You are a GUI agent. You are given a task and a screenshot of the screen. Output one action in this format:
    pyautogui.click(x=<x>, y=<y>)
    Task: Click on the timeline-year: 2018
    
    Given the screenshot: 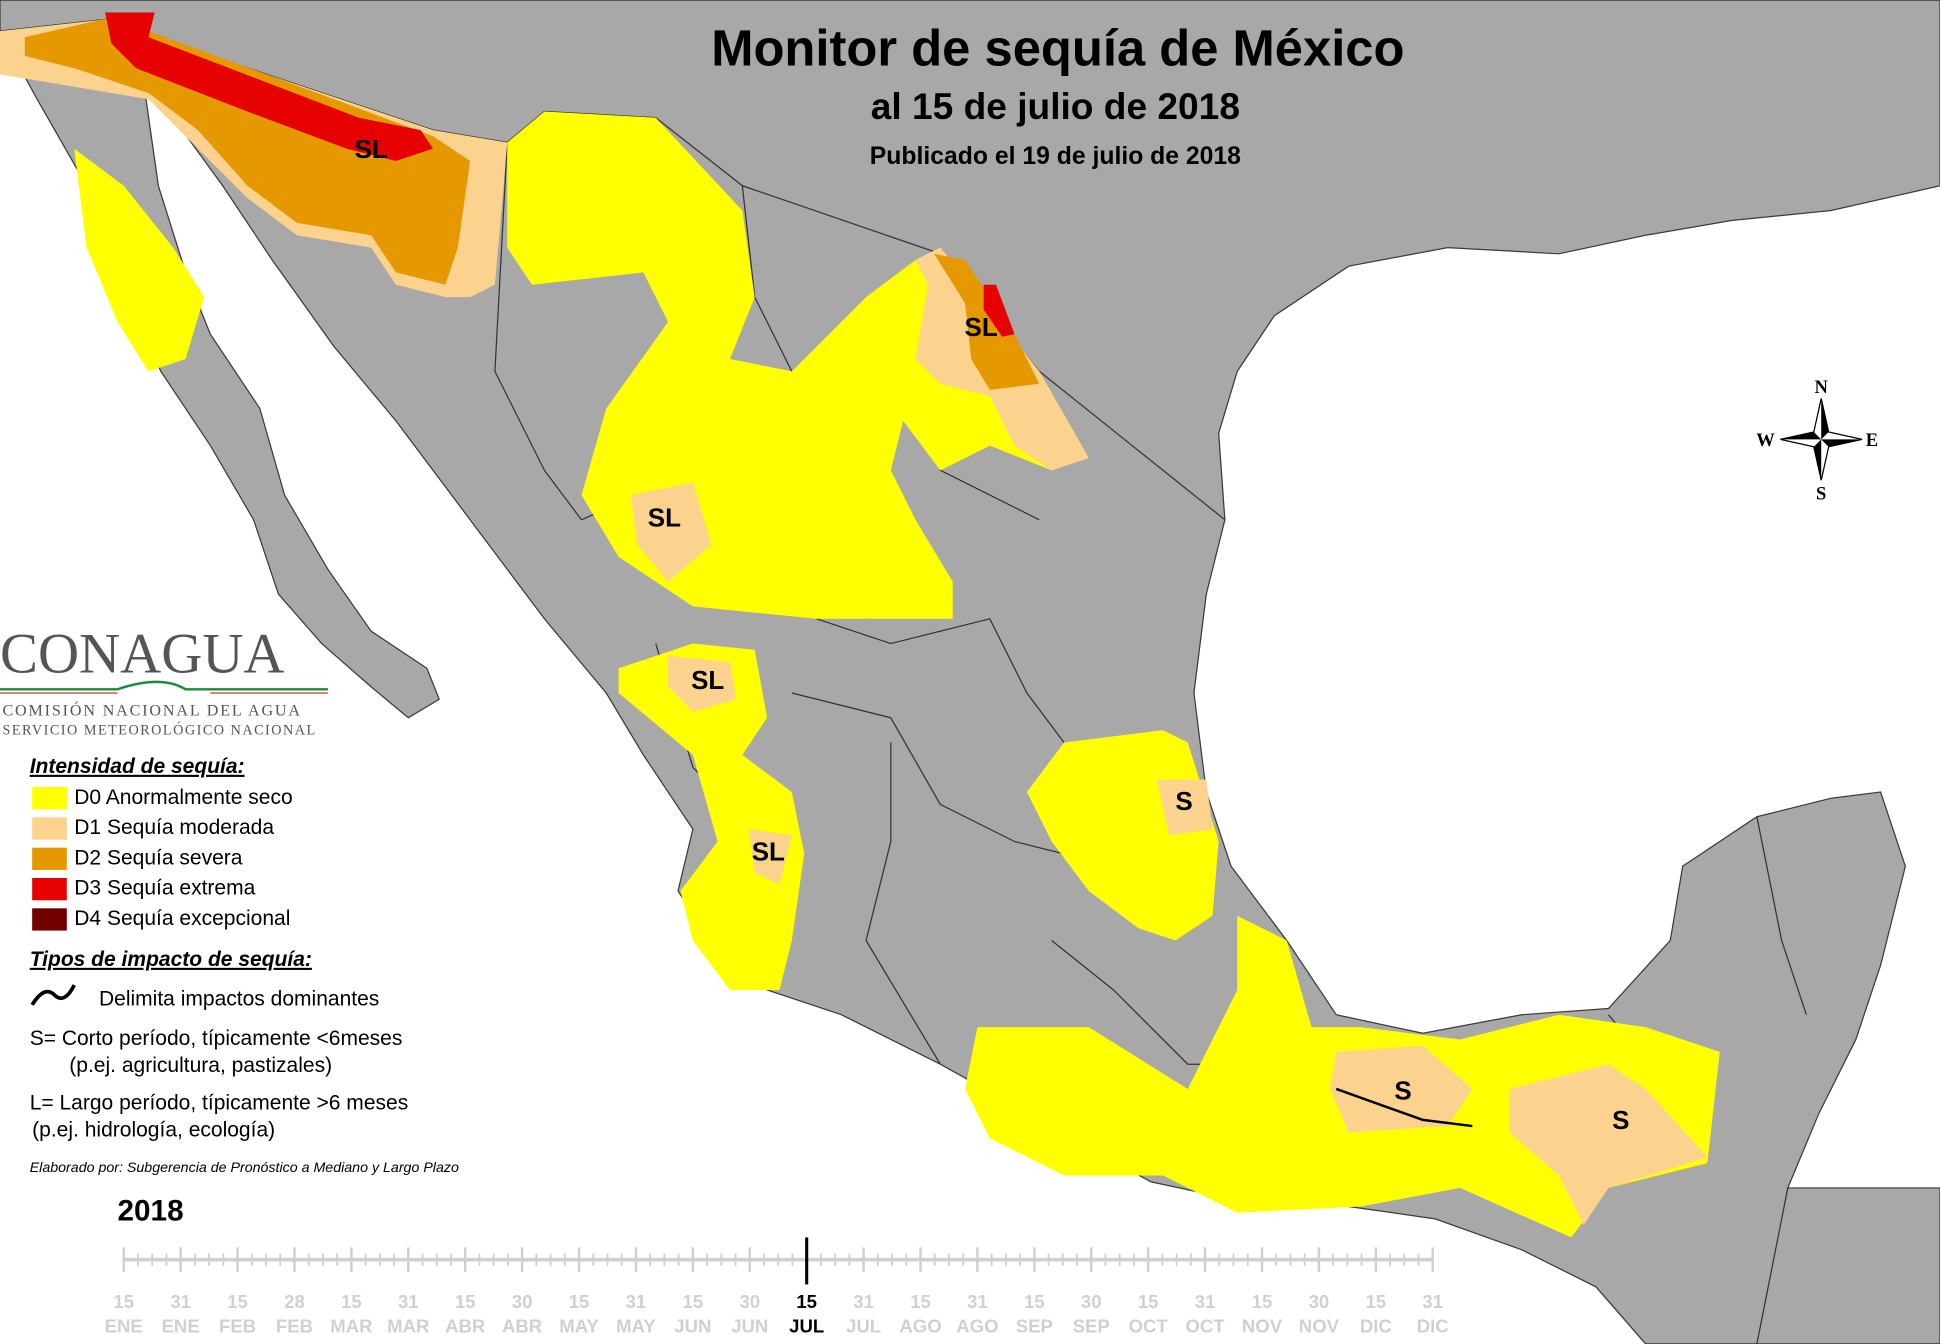 What is the action you would take?
    pyautogui.click(x=151, y=1211)
    